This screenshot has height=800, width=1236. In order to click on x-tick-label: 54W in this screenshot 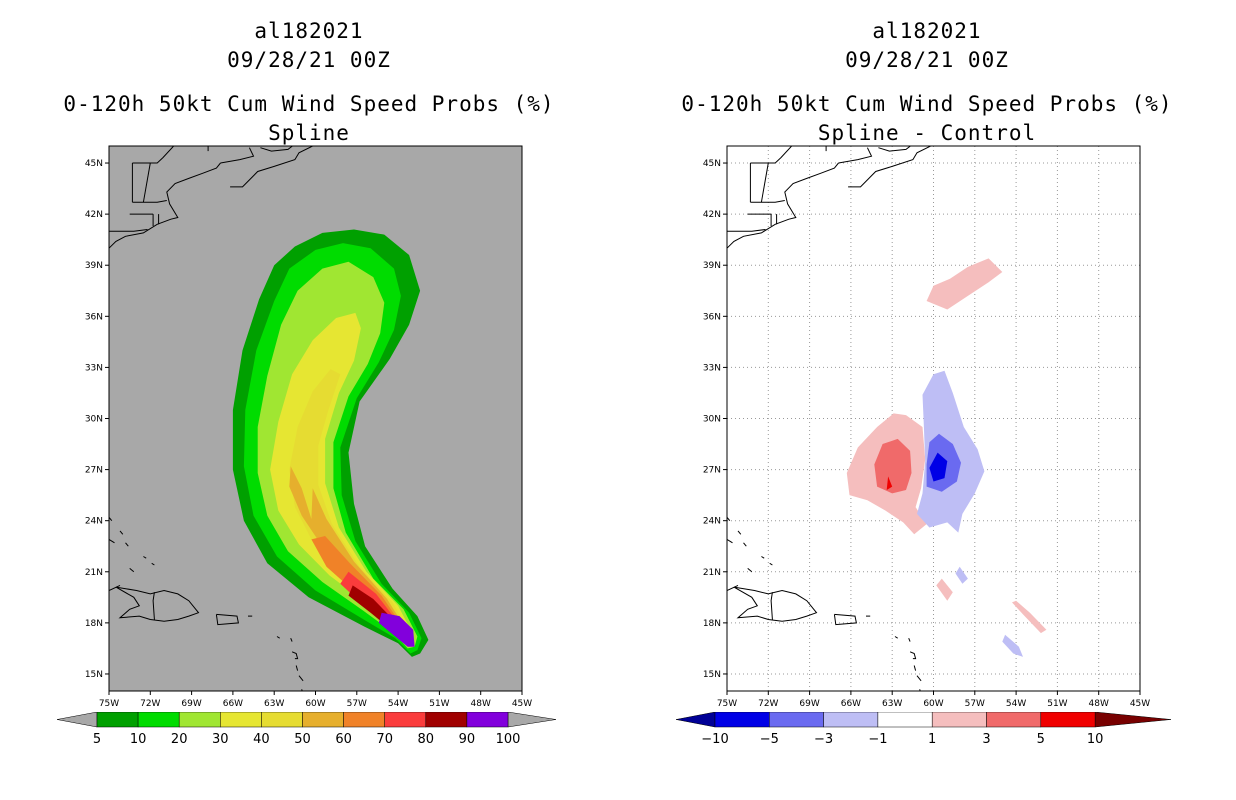, I will do `click(398, 704)`.